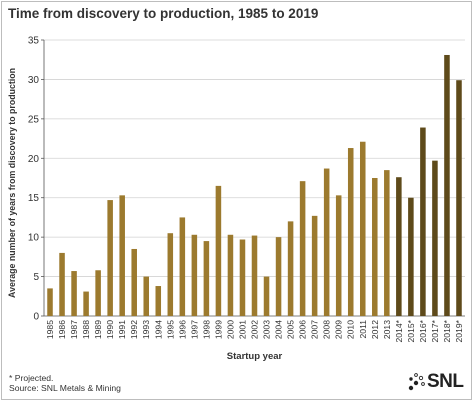  Describe the element at coordinates (146, 329) in the screenshot. I see `x-tick-label: 1993` at that location.